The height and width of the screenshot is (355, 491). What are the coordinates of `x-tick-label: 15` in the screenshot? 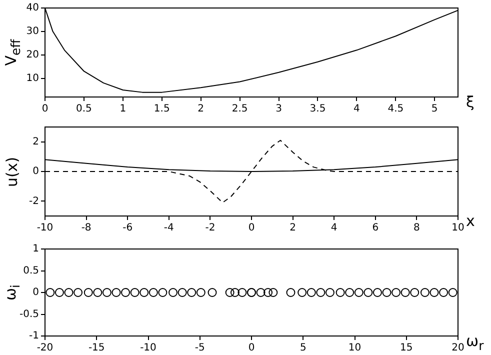 It's located at (406, 348).